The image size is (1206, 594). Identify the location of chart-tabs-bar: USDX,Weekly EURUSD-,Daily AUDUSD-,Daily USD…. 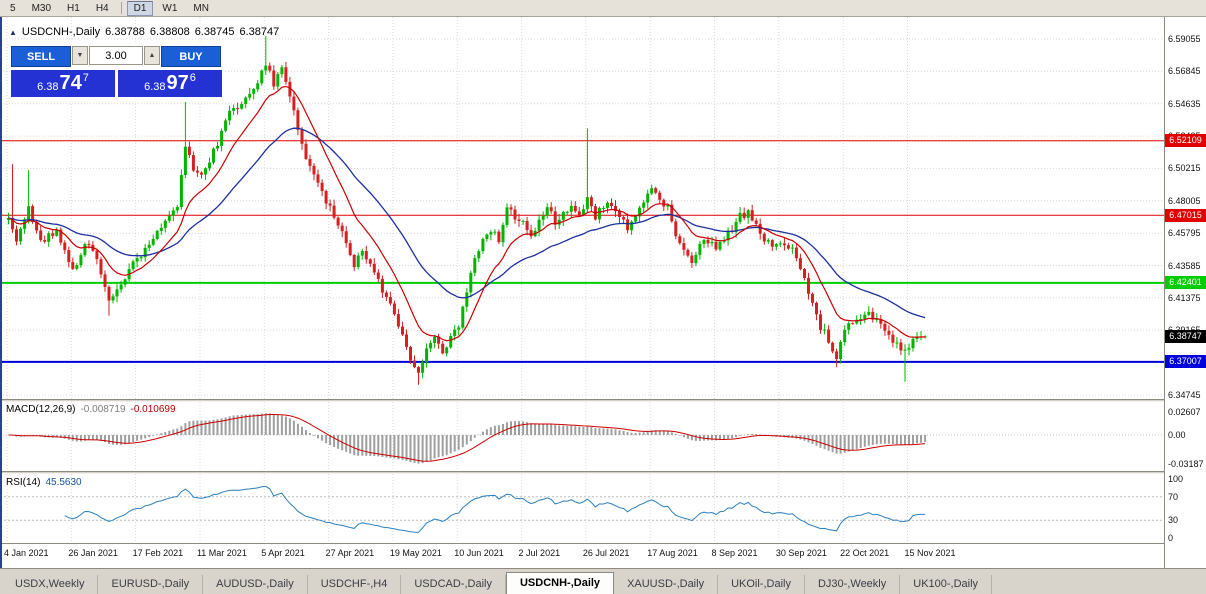
(603, 581).